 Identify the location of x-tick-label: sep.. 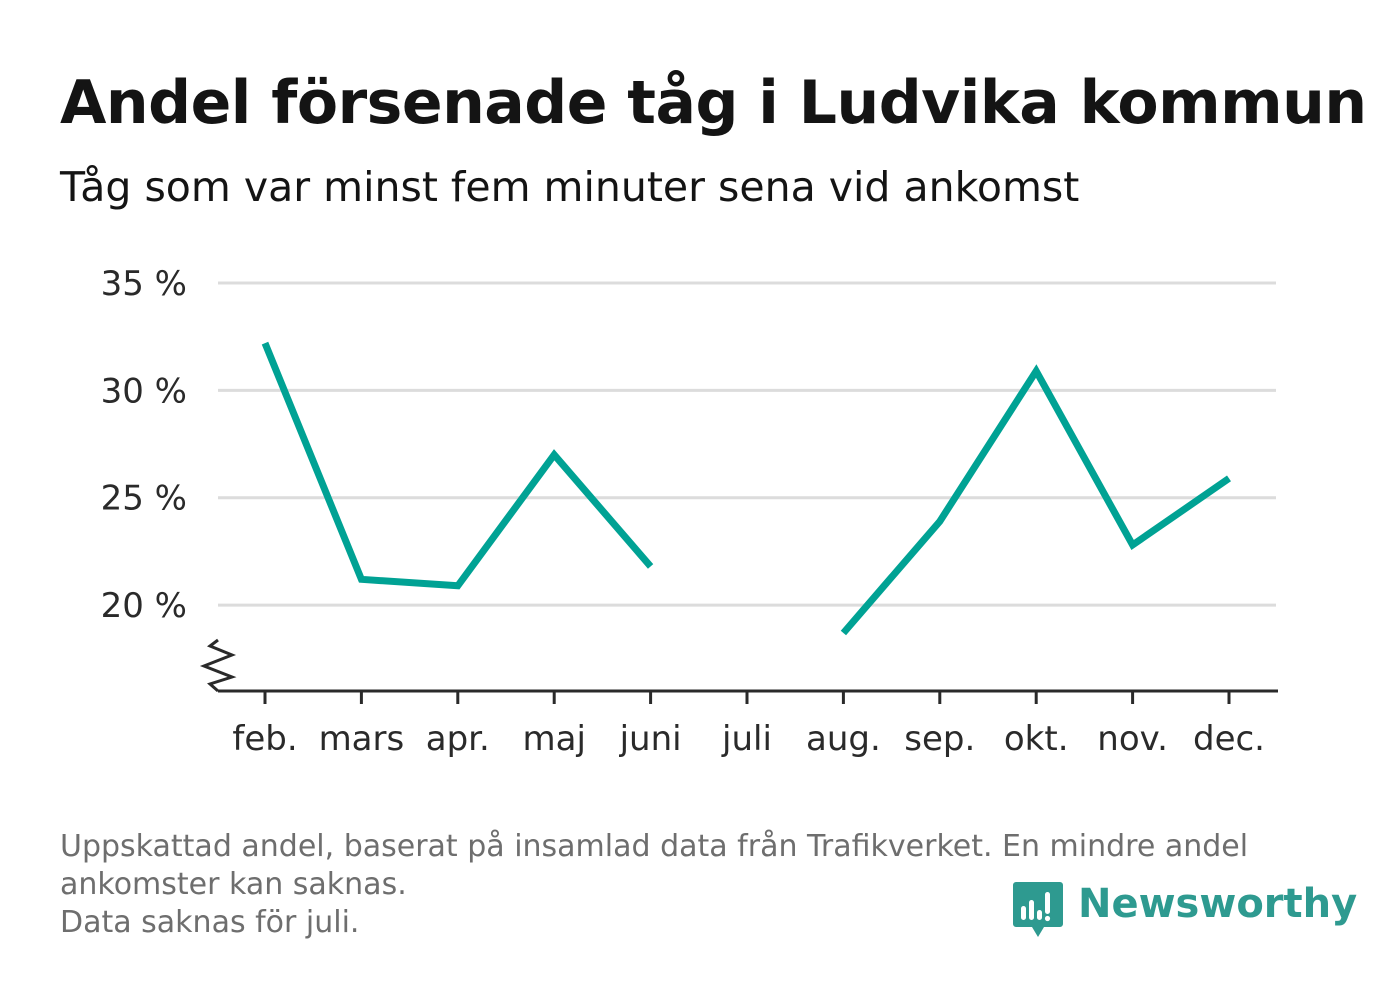
(939, 739).